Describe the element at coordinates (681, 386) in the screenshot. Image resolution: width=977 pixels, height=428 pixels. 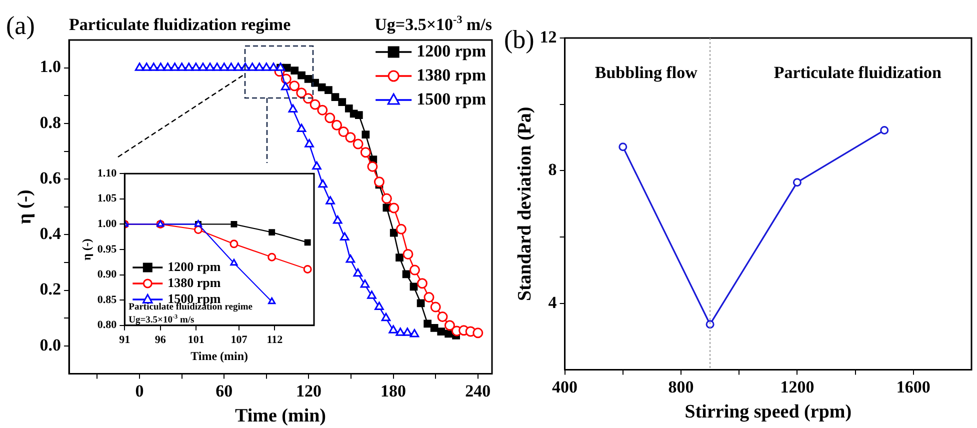
I see `x-tick-label: 800` at that location.